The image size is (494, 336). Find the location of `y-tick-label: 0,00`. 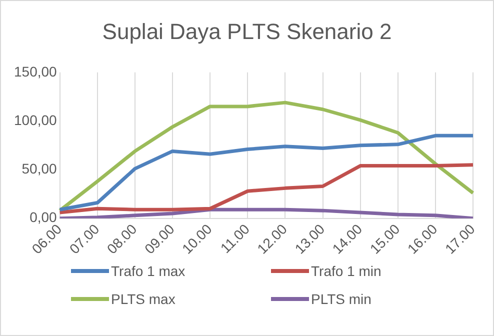

y-tick-label: 0,00 is located at coordinates (44, 217).